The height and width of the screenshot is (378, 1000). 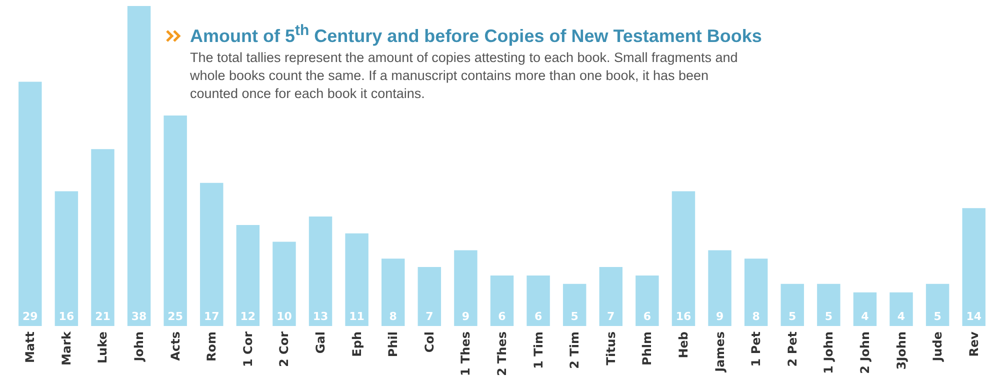 What do you see at coordinates (538, 350) in the screenshot?
I see `x-tick-label: 1 Tim` at bounding box center [538, 350].